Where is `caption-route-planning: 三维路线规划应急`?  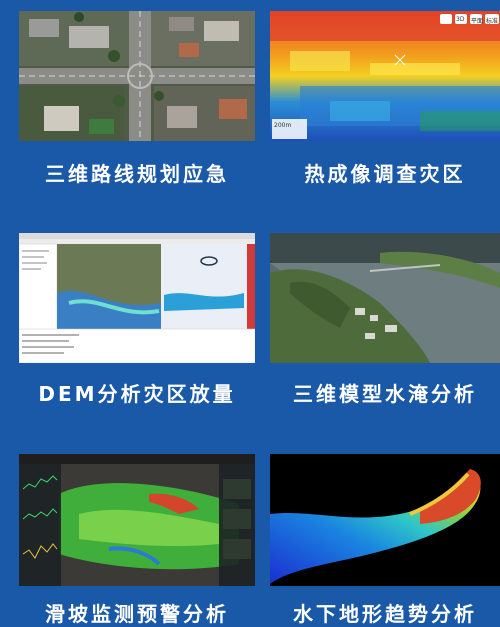 caption-route-planning: 三维路线规划应急 is located at coordinates (137, 174).